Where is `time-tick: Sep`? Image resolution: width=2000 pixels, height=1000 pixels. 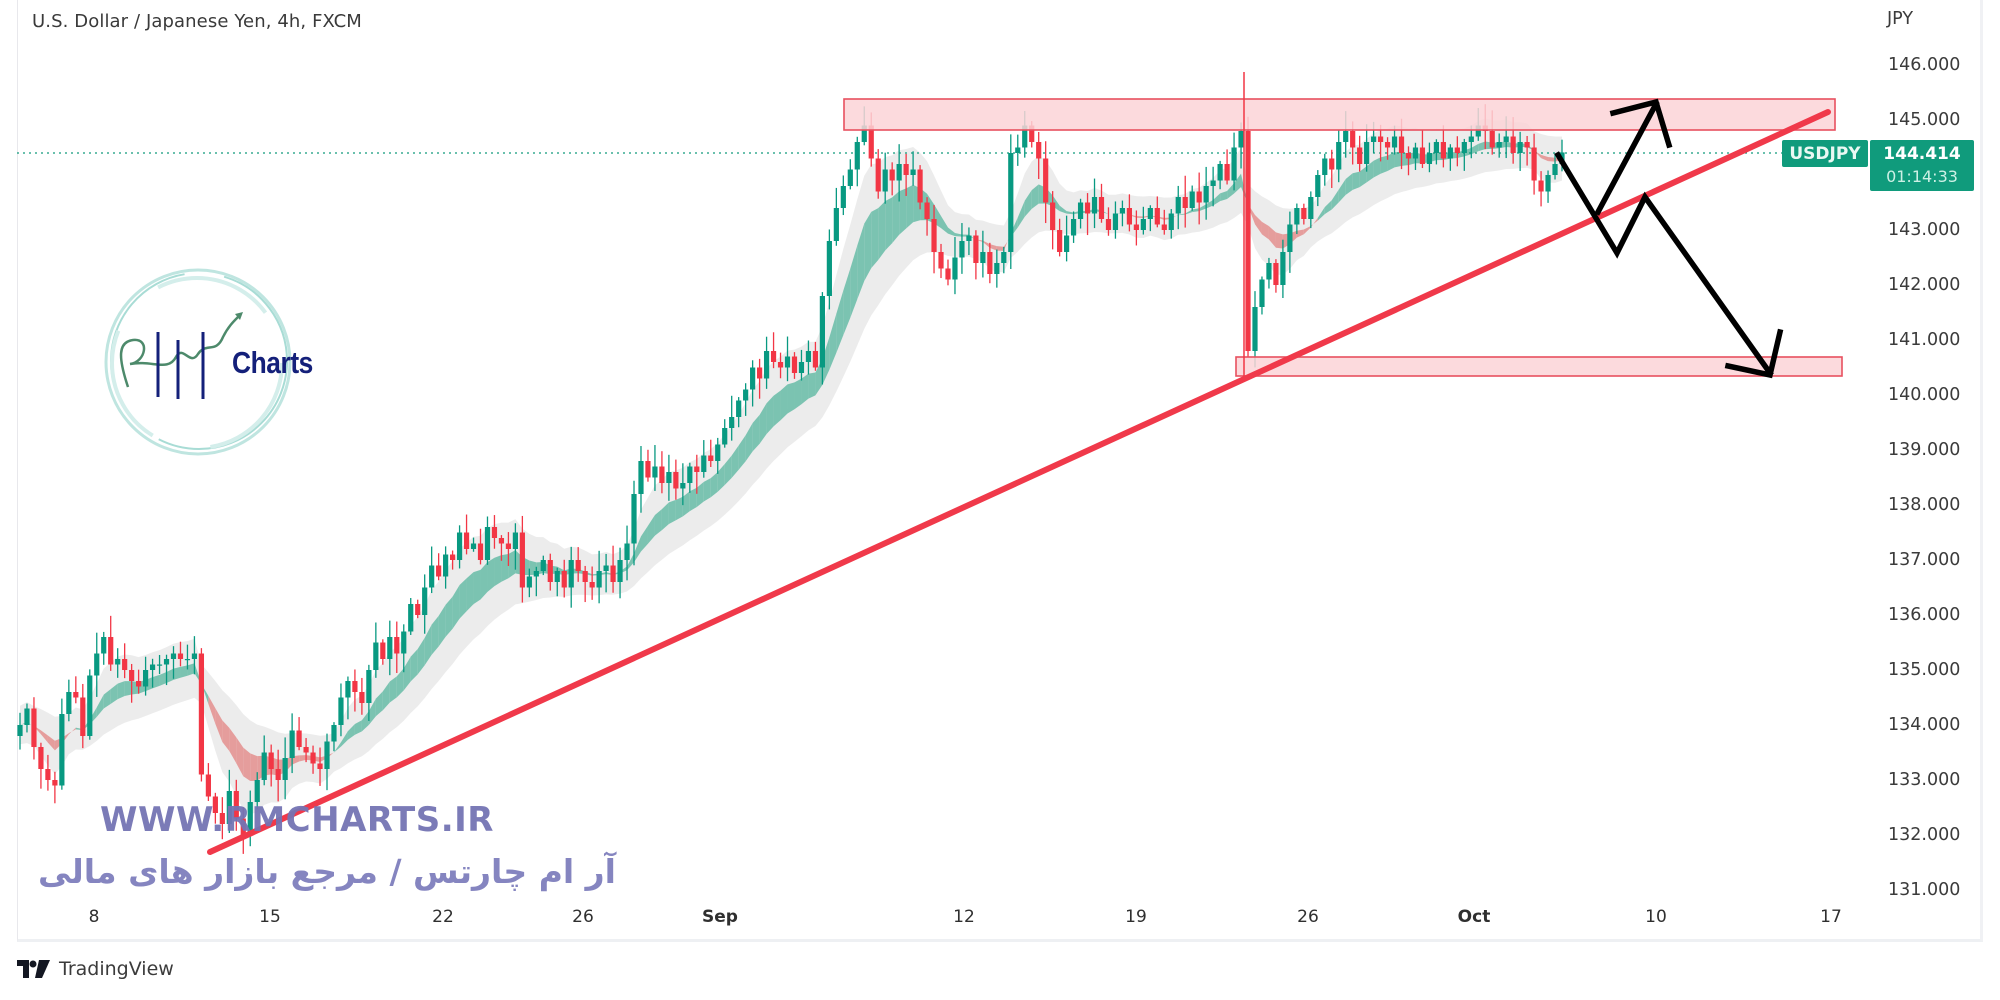 time-tick: Sep is located at coordinates (720, 917).